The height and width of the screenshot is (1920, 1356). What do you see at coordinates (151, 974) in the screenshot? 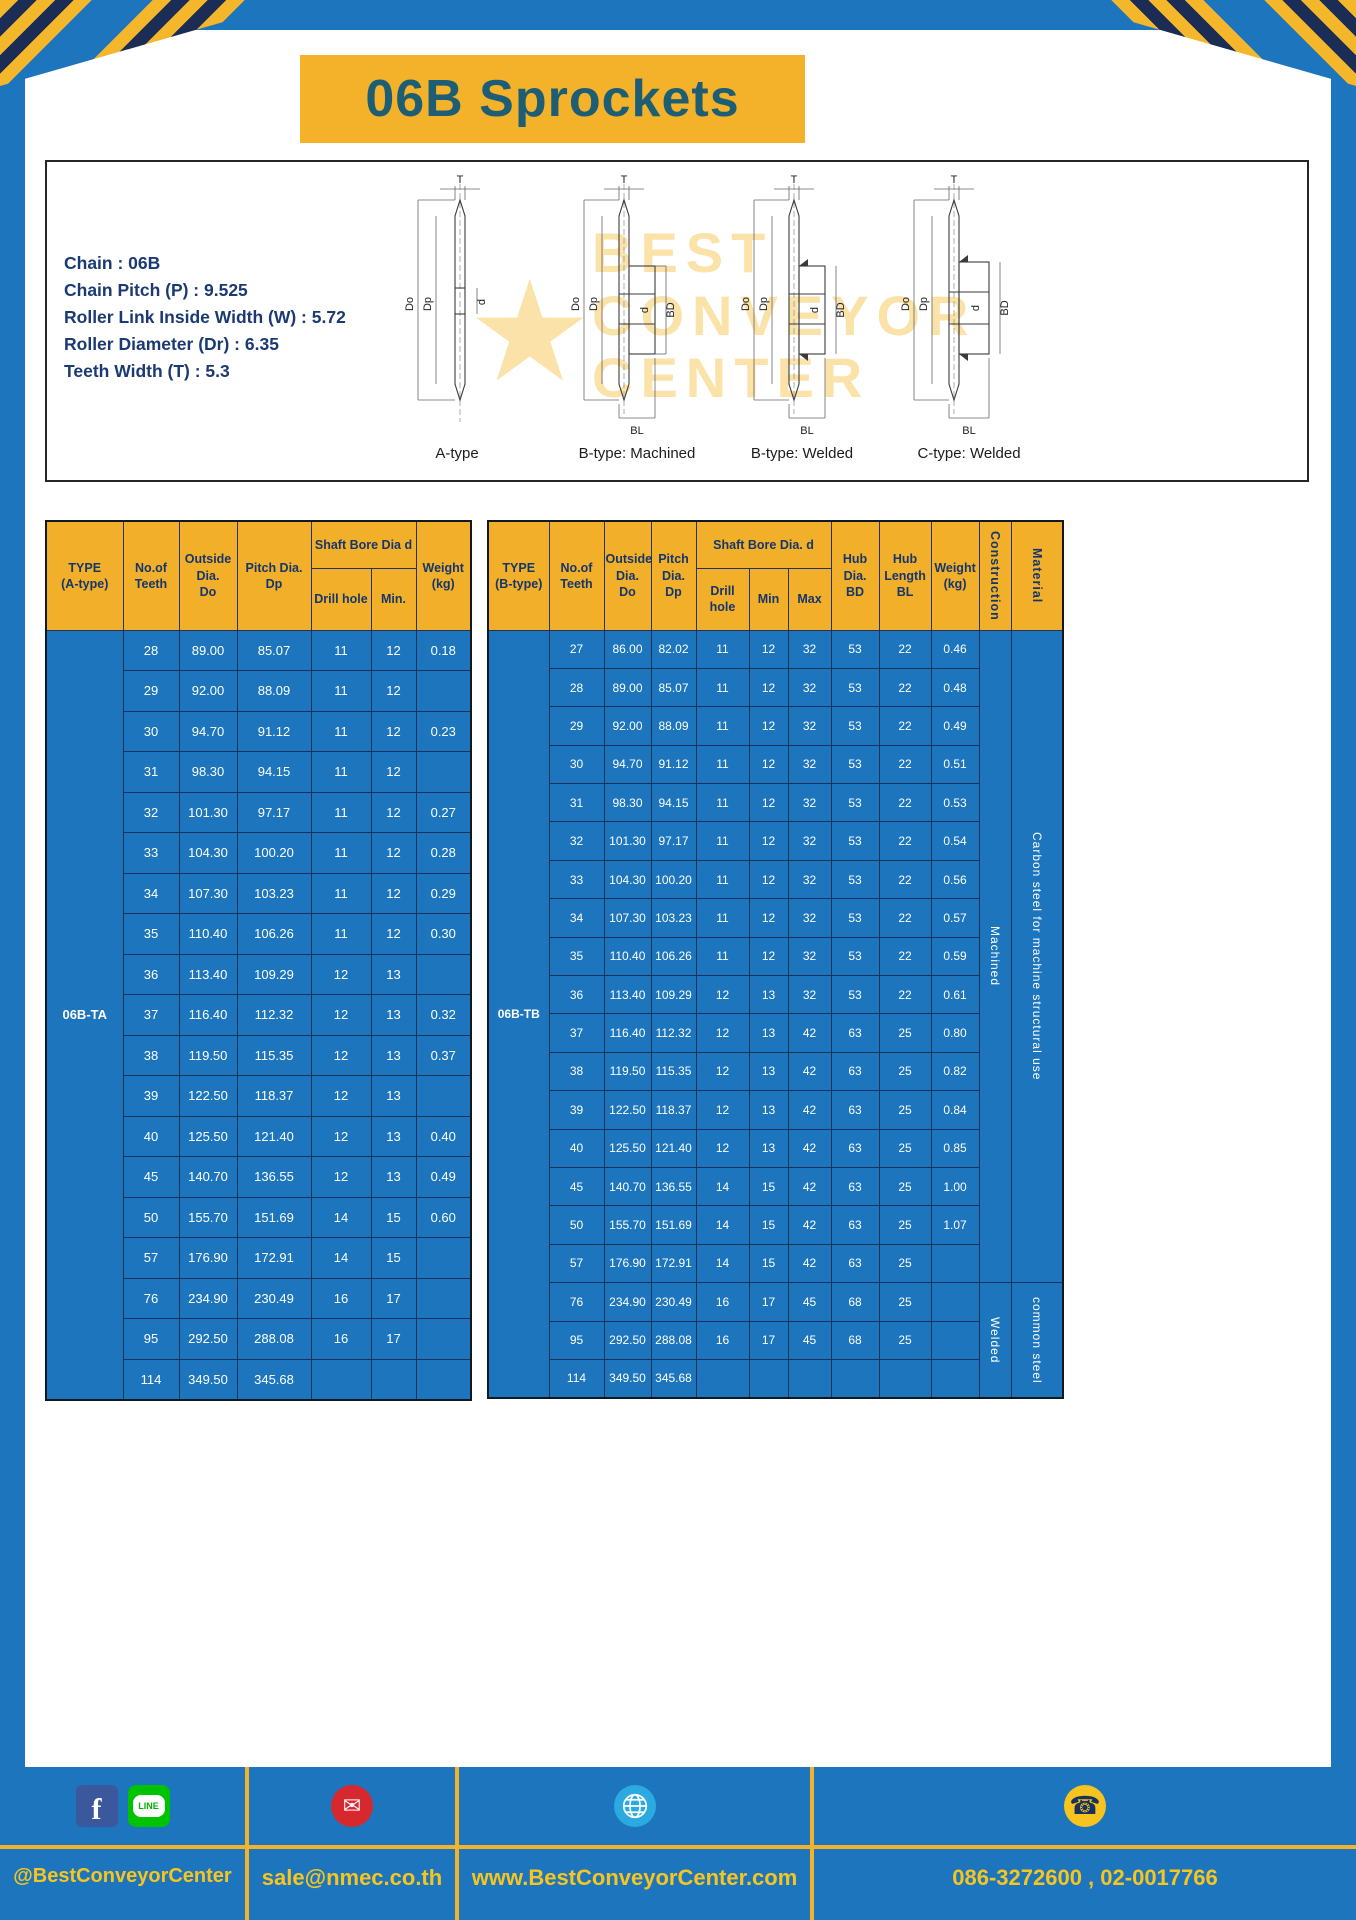
I see `table-cell: 36` at bounding box center [151, 974].